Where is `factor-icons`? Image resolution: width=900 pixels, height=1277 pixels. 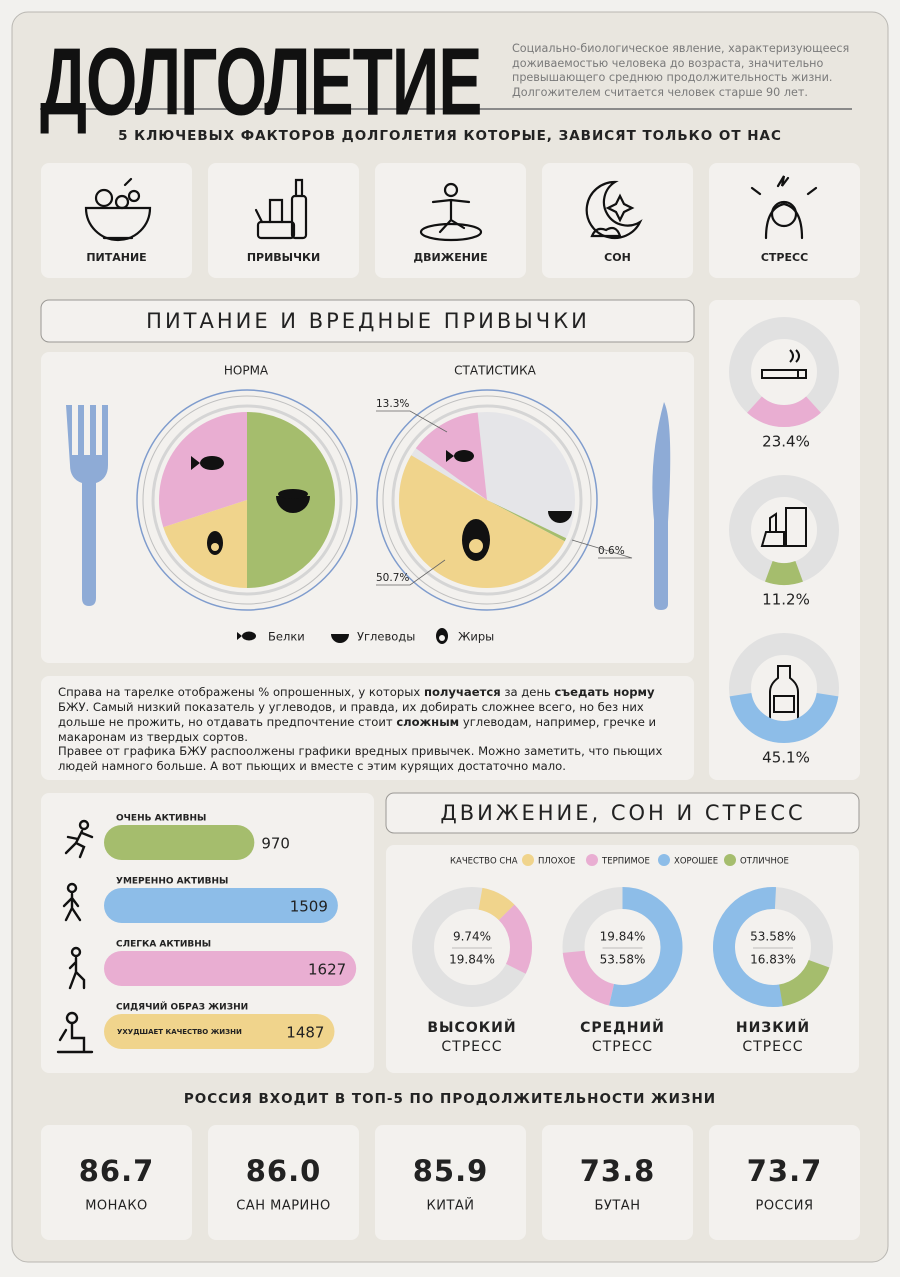 factor-icons is located at coordinates (451, 208).